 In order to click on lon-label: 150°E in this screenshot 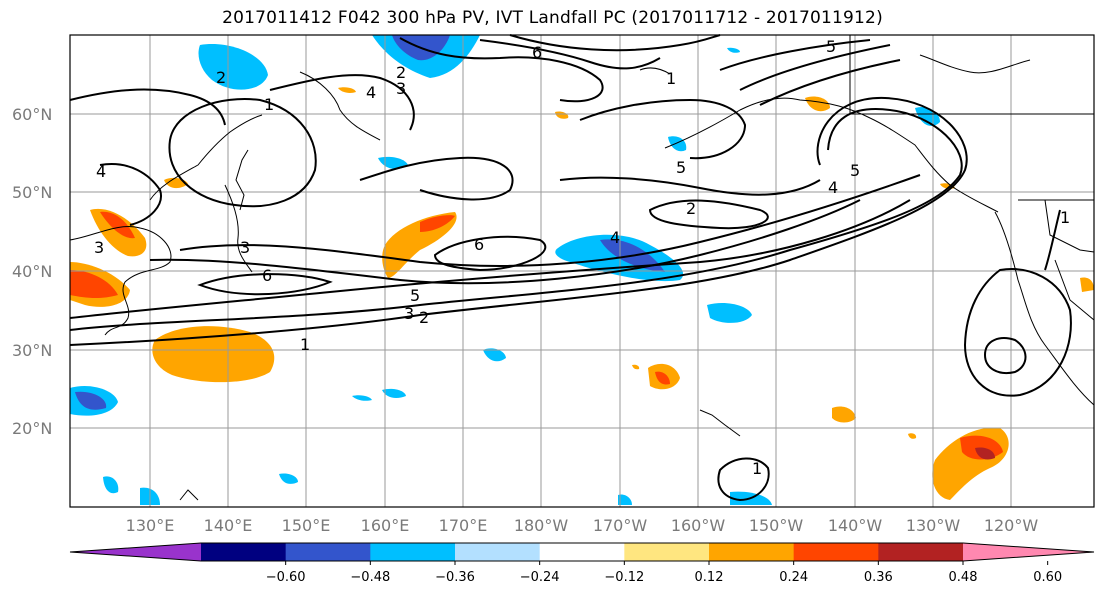, I will do `click(306, 525)`.